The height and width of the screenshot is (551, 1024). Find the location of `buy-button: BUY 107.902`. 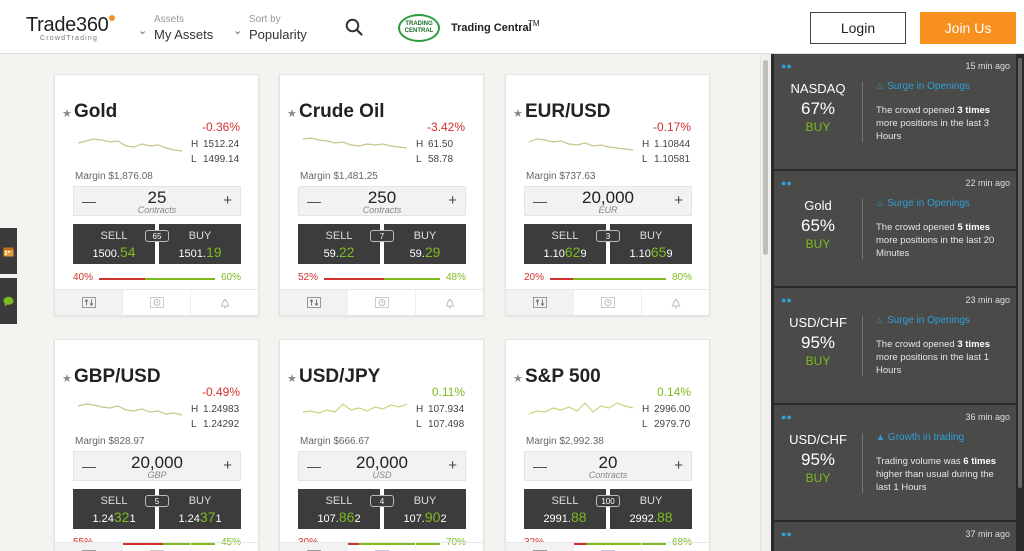

buy-button: BUY 107.902 is located at coordinates (425, 509).